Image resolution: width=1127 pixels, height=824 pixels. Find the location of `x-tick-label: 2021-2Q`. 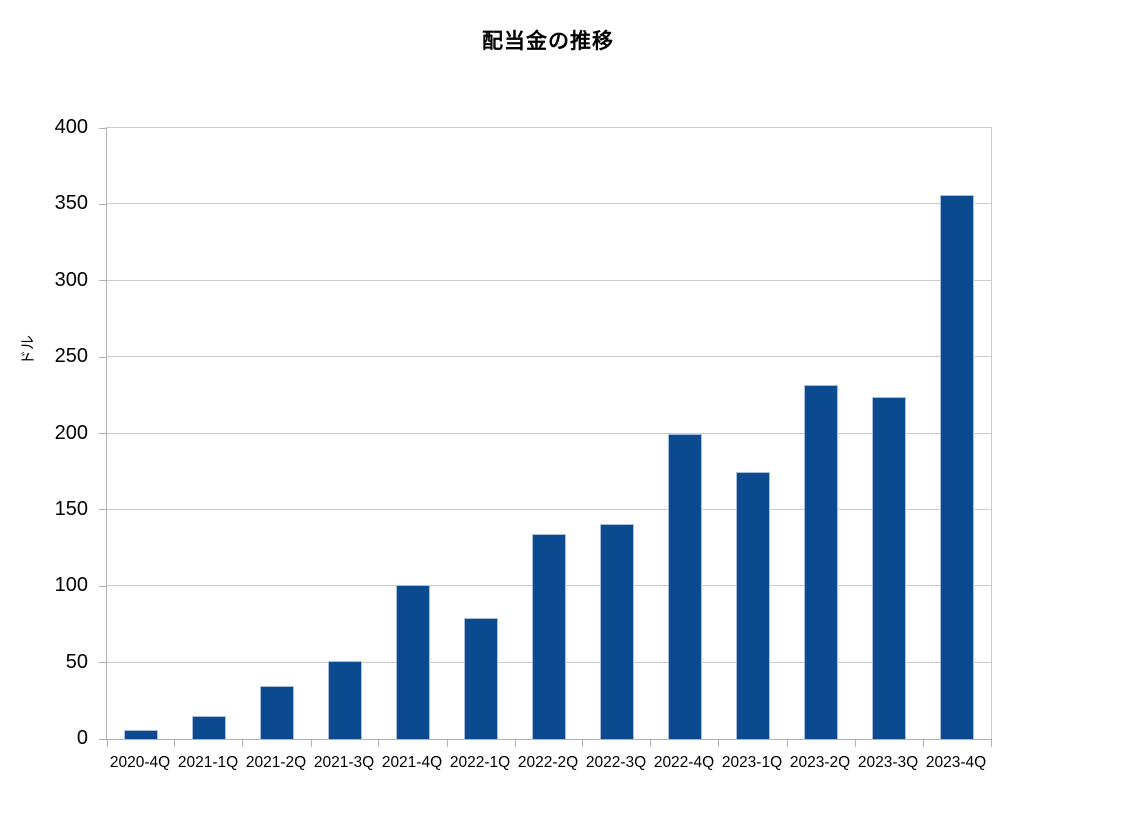

x-tick-label: 2021-2Q is located at coordinates (276, 762).